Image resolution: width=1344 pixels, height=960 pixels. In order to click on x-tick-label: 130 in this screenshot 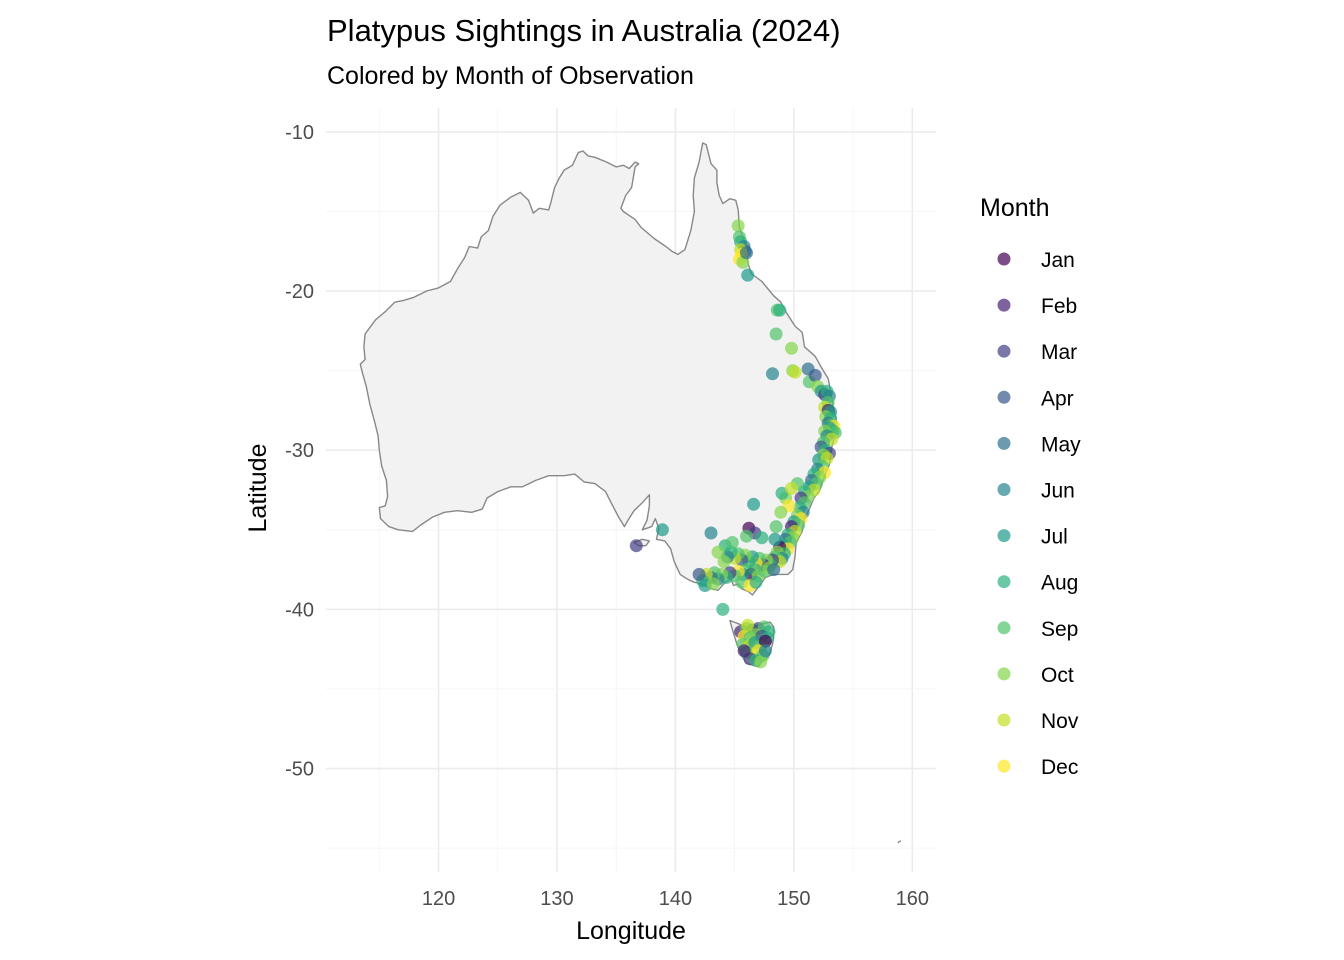, I will do `click(556, 899)`.